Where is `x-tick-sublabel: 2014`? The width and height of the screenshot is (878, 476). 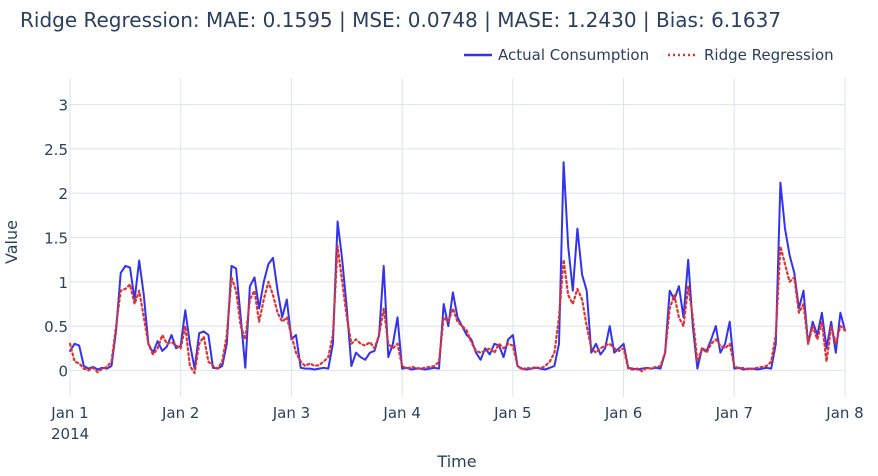
x-tick-sublabel: 2014 is located at coordinates (70, 434).